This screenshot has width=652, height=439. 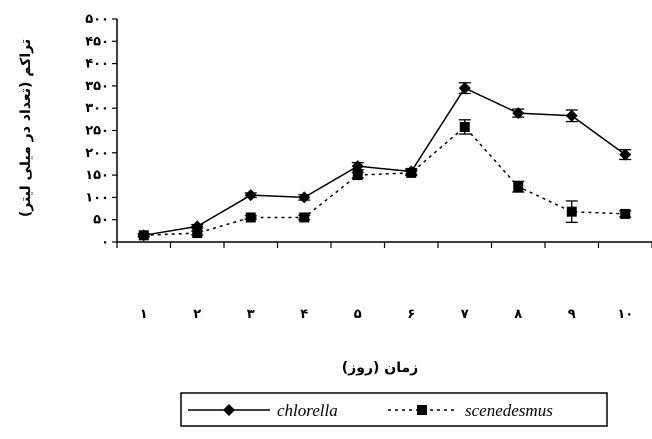 What do you see at coordinates (411, 314) in the screenshot?
I see `x-tick-label: ۶` at bounding box center [411, 314].